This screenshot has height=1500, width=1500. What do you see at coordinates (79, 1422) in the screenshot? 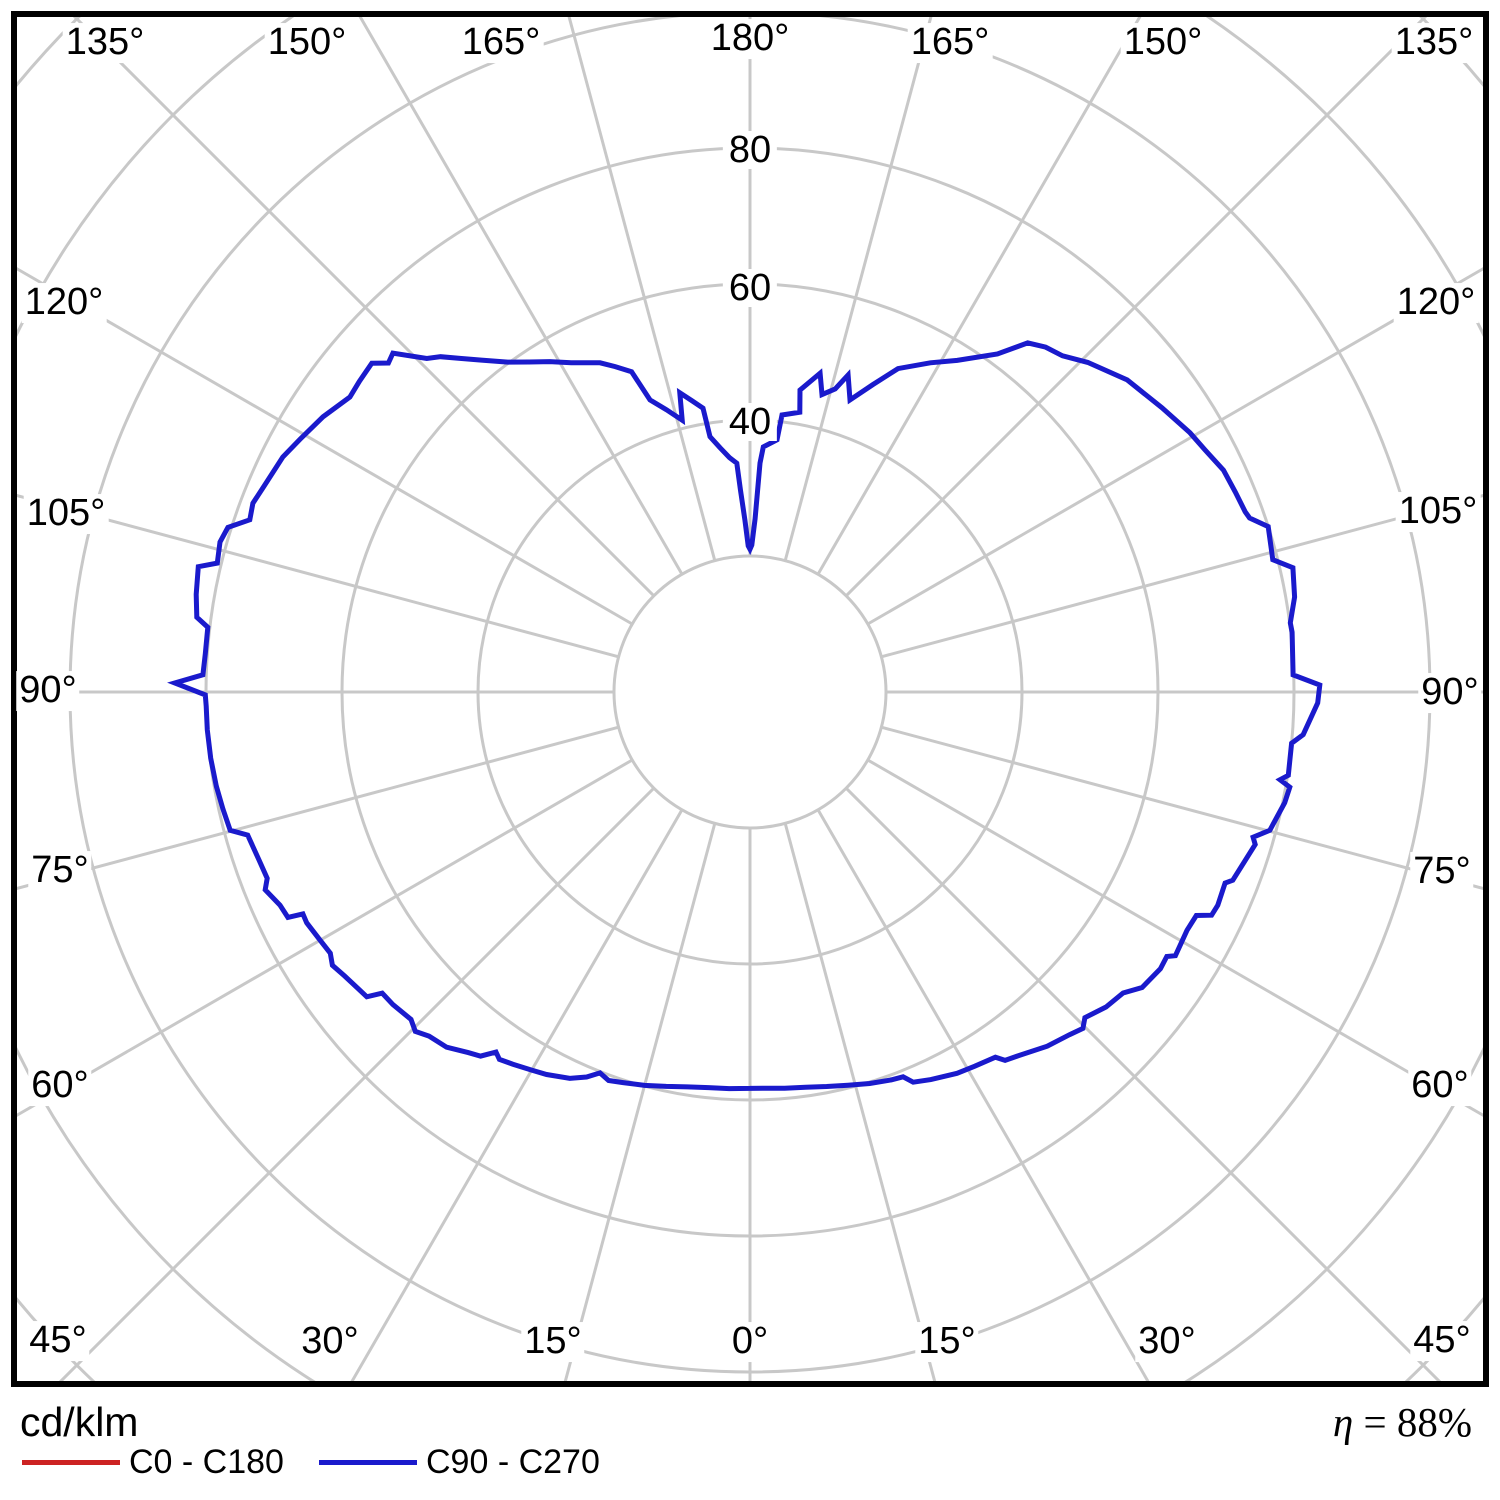
I see `unit-label: cd/klm` at bounding box center [79, 1422].